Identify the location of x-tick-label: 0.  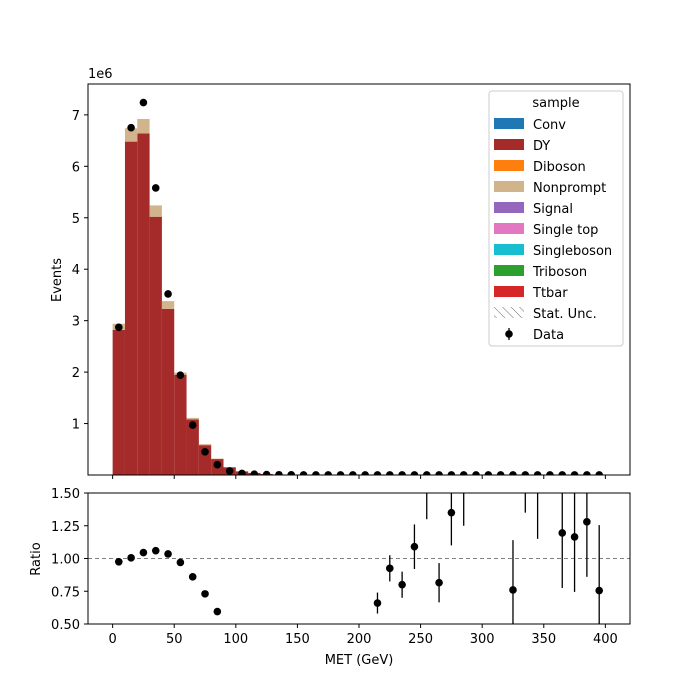
(112, 639).